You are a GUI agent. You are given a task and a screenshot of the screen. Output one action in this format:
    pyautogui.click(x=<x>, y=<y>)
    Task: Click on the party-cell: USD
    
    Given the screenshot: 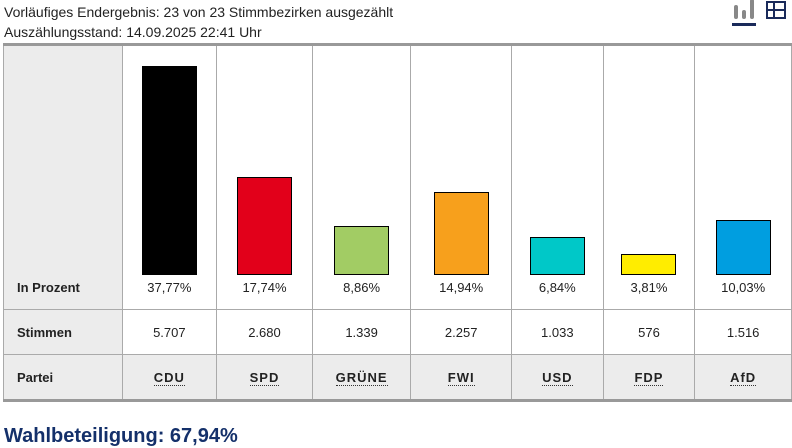 What is the action you would take?
    pyautogui.click(x=557, y=377)
    